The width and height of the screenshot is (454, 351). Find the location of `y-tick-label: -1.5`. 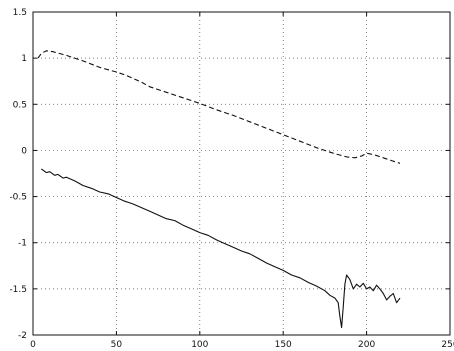

y-tick-label: -1.5 is located at coordinates (18, 290).